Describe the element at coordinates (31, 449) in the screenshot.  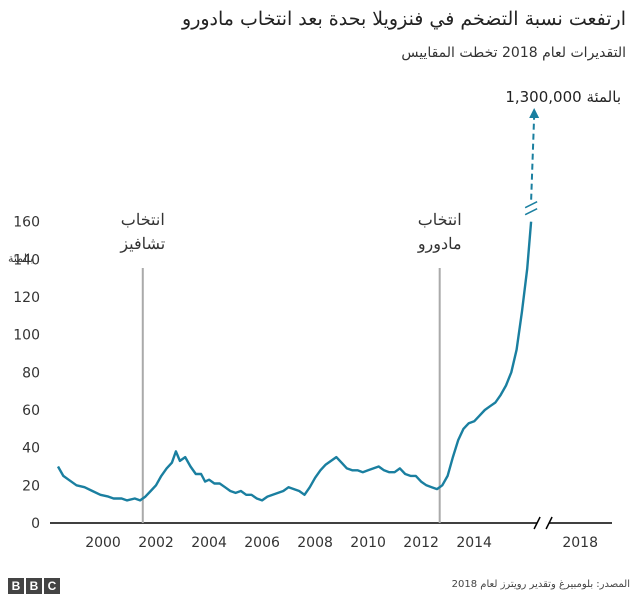
I see `y-tick-label: 40` at that location.